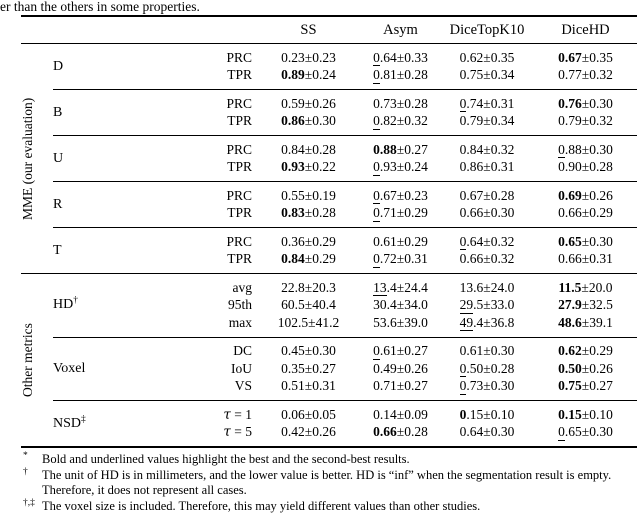 The image size is (640, 520). I want to click on row-label: DC, so click(242, 351).